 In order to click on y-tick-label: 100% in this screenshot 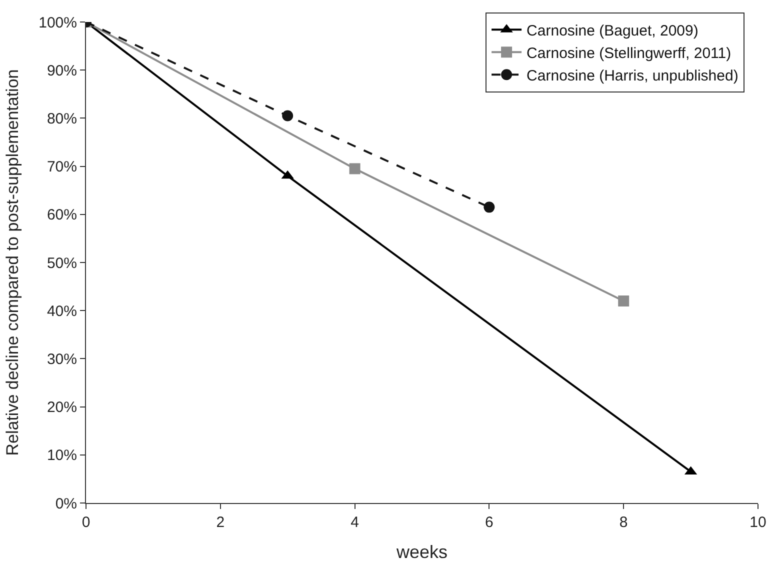, I will do `click(57, 23)`.